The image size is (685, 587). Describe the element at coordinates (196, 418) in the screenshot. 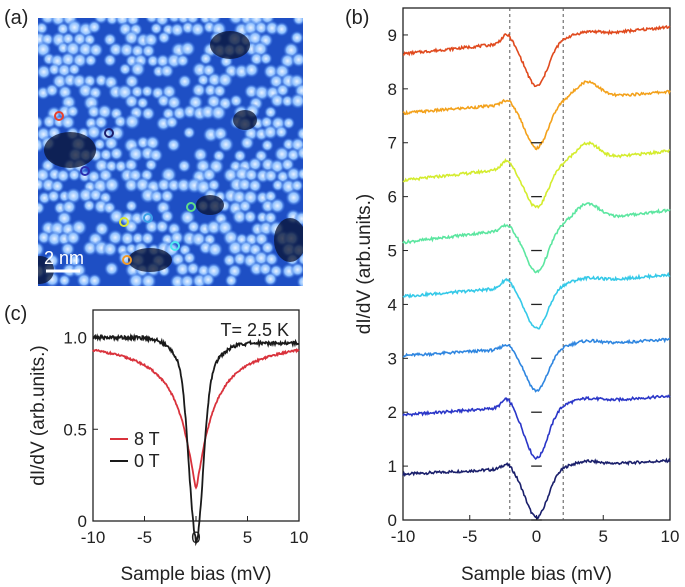

I see `series-8T` at that location.